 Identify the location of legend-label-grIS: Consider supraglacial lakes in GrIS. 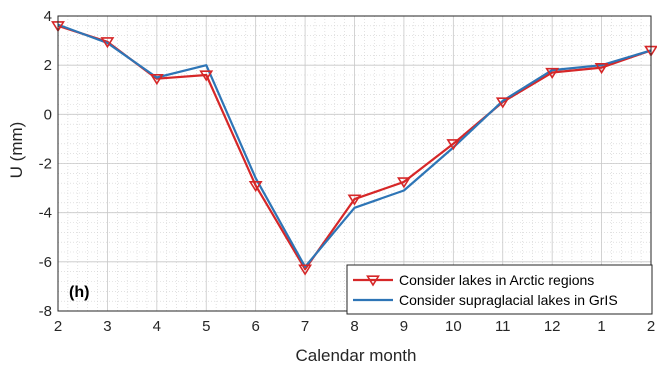
(508, 300).